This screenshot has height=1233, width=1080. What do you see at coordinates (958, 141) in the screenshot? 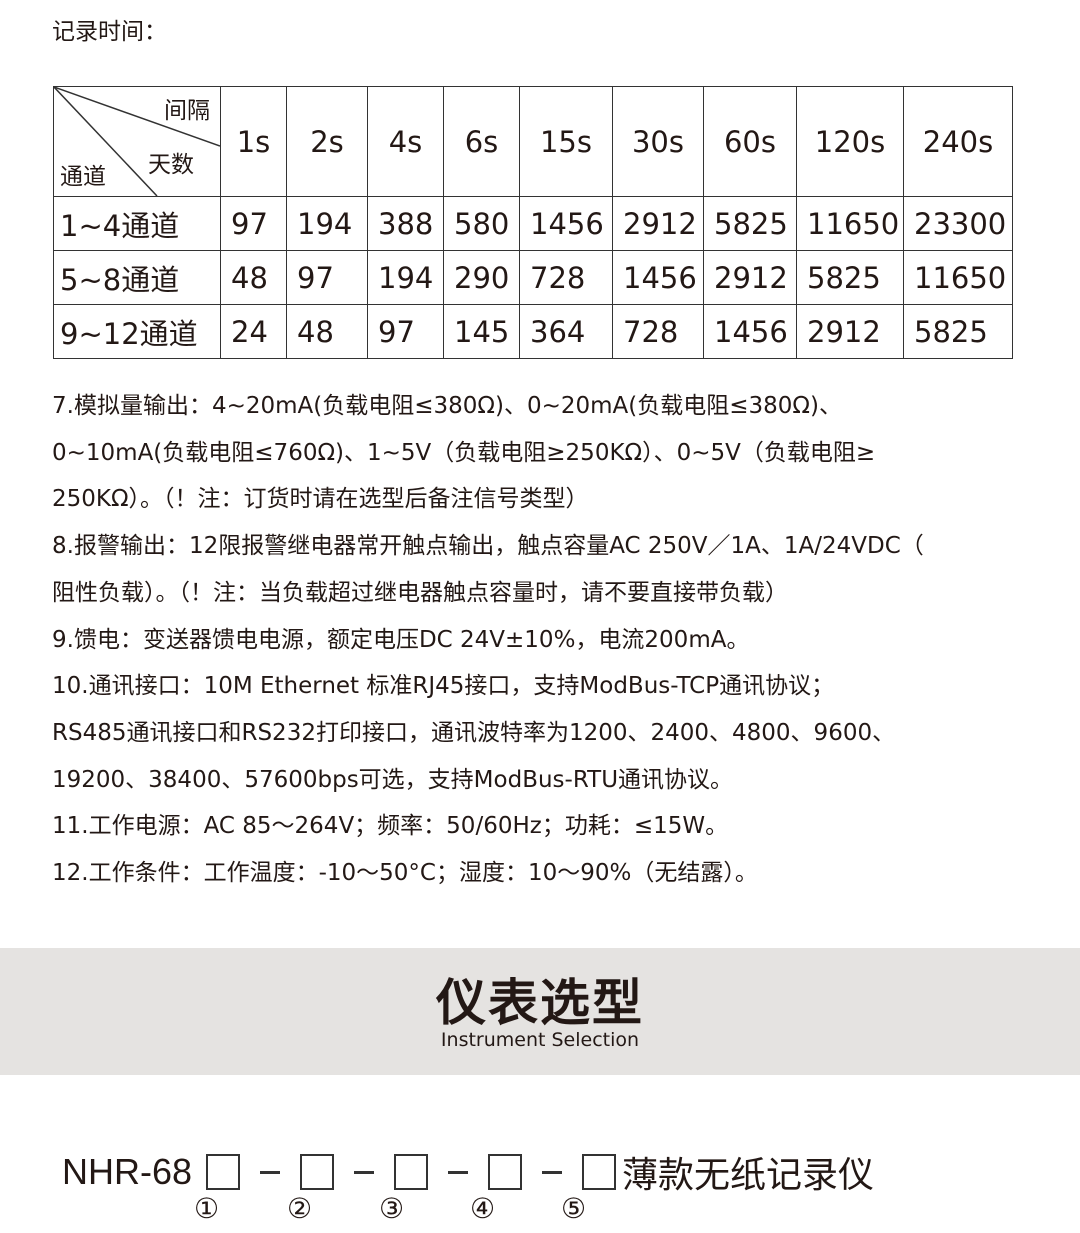
I see `header-cell: 240s` at bounding box center [958, 141].